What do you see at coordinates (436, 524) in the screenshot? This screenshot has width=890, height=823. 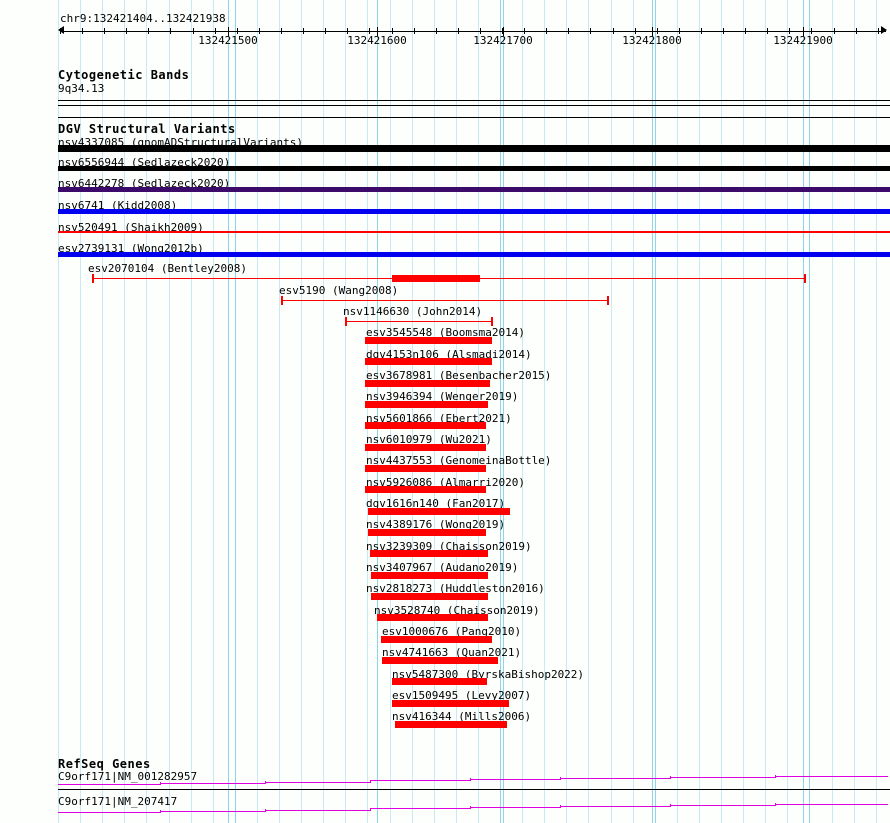 I see `dgv-track-label: nsv4389176 (Wong2019)` at bounding box center [436, 524].